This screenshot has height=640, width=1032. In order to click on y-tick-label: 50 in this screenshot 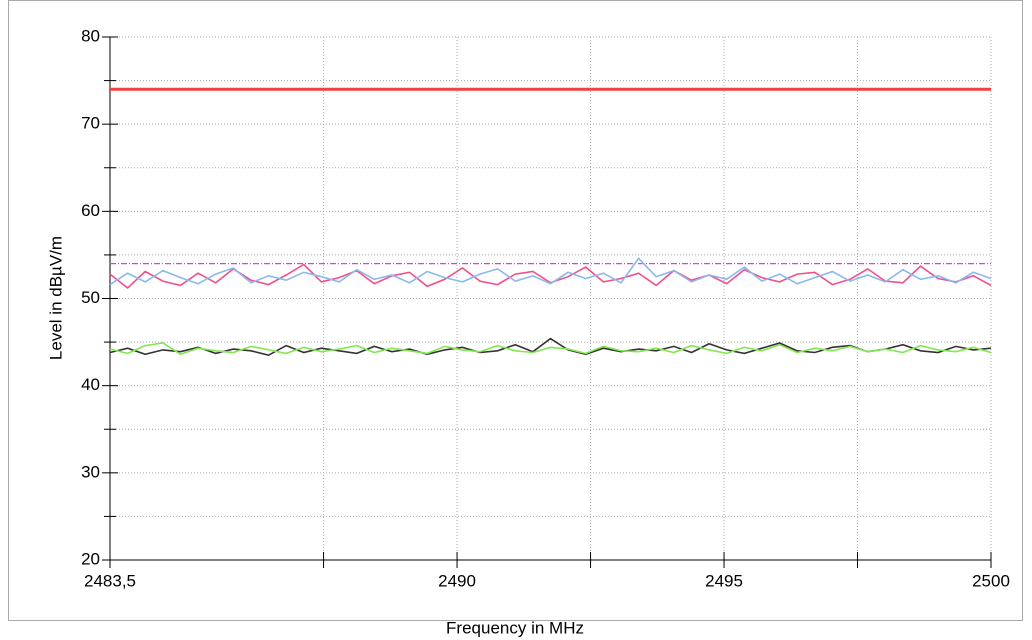, I will do `click(90, 297)`.